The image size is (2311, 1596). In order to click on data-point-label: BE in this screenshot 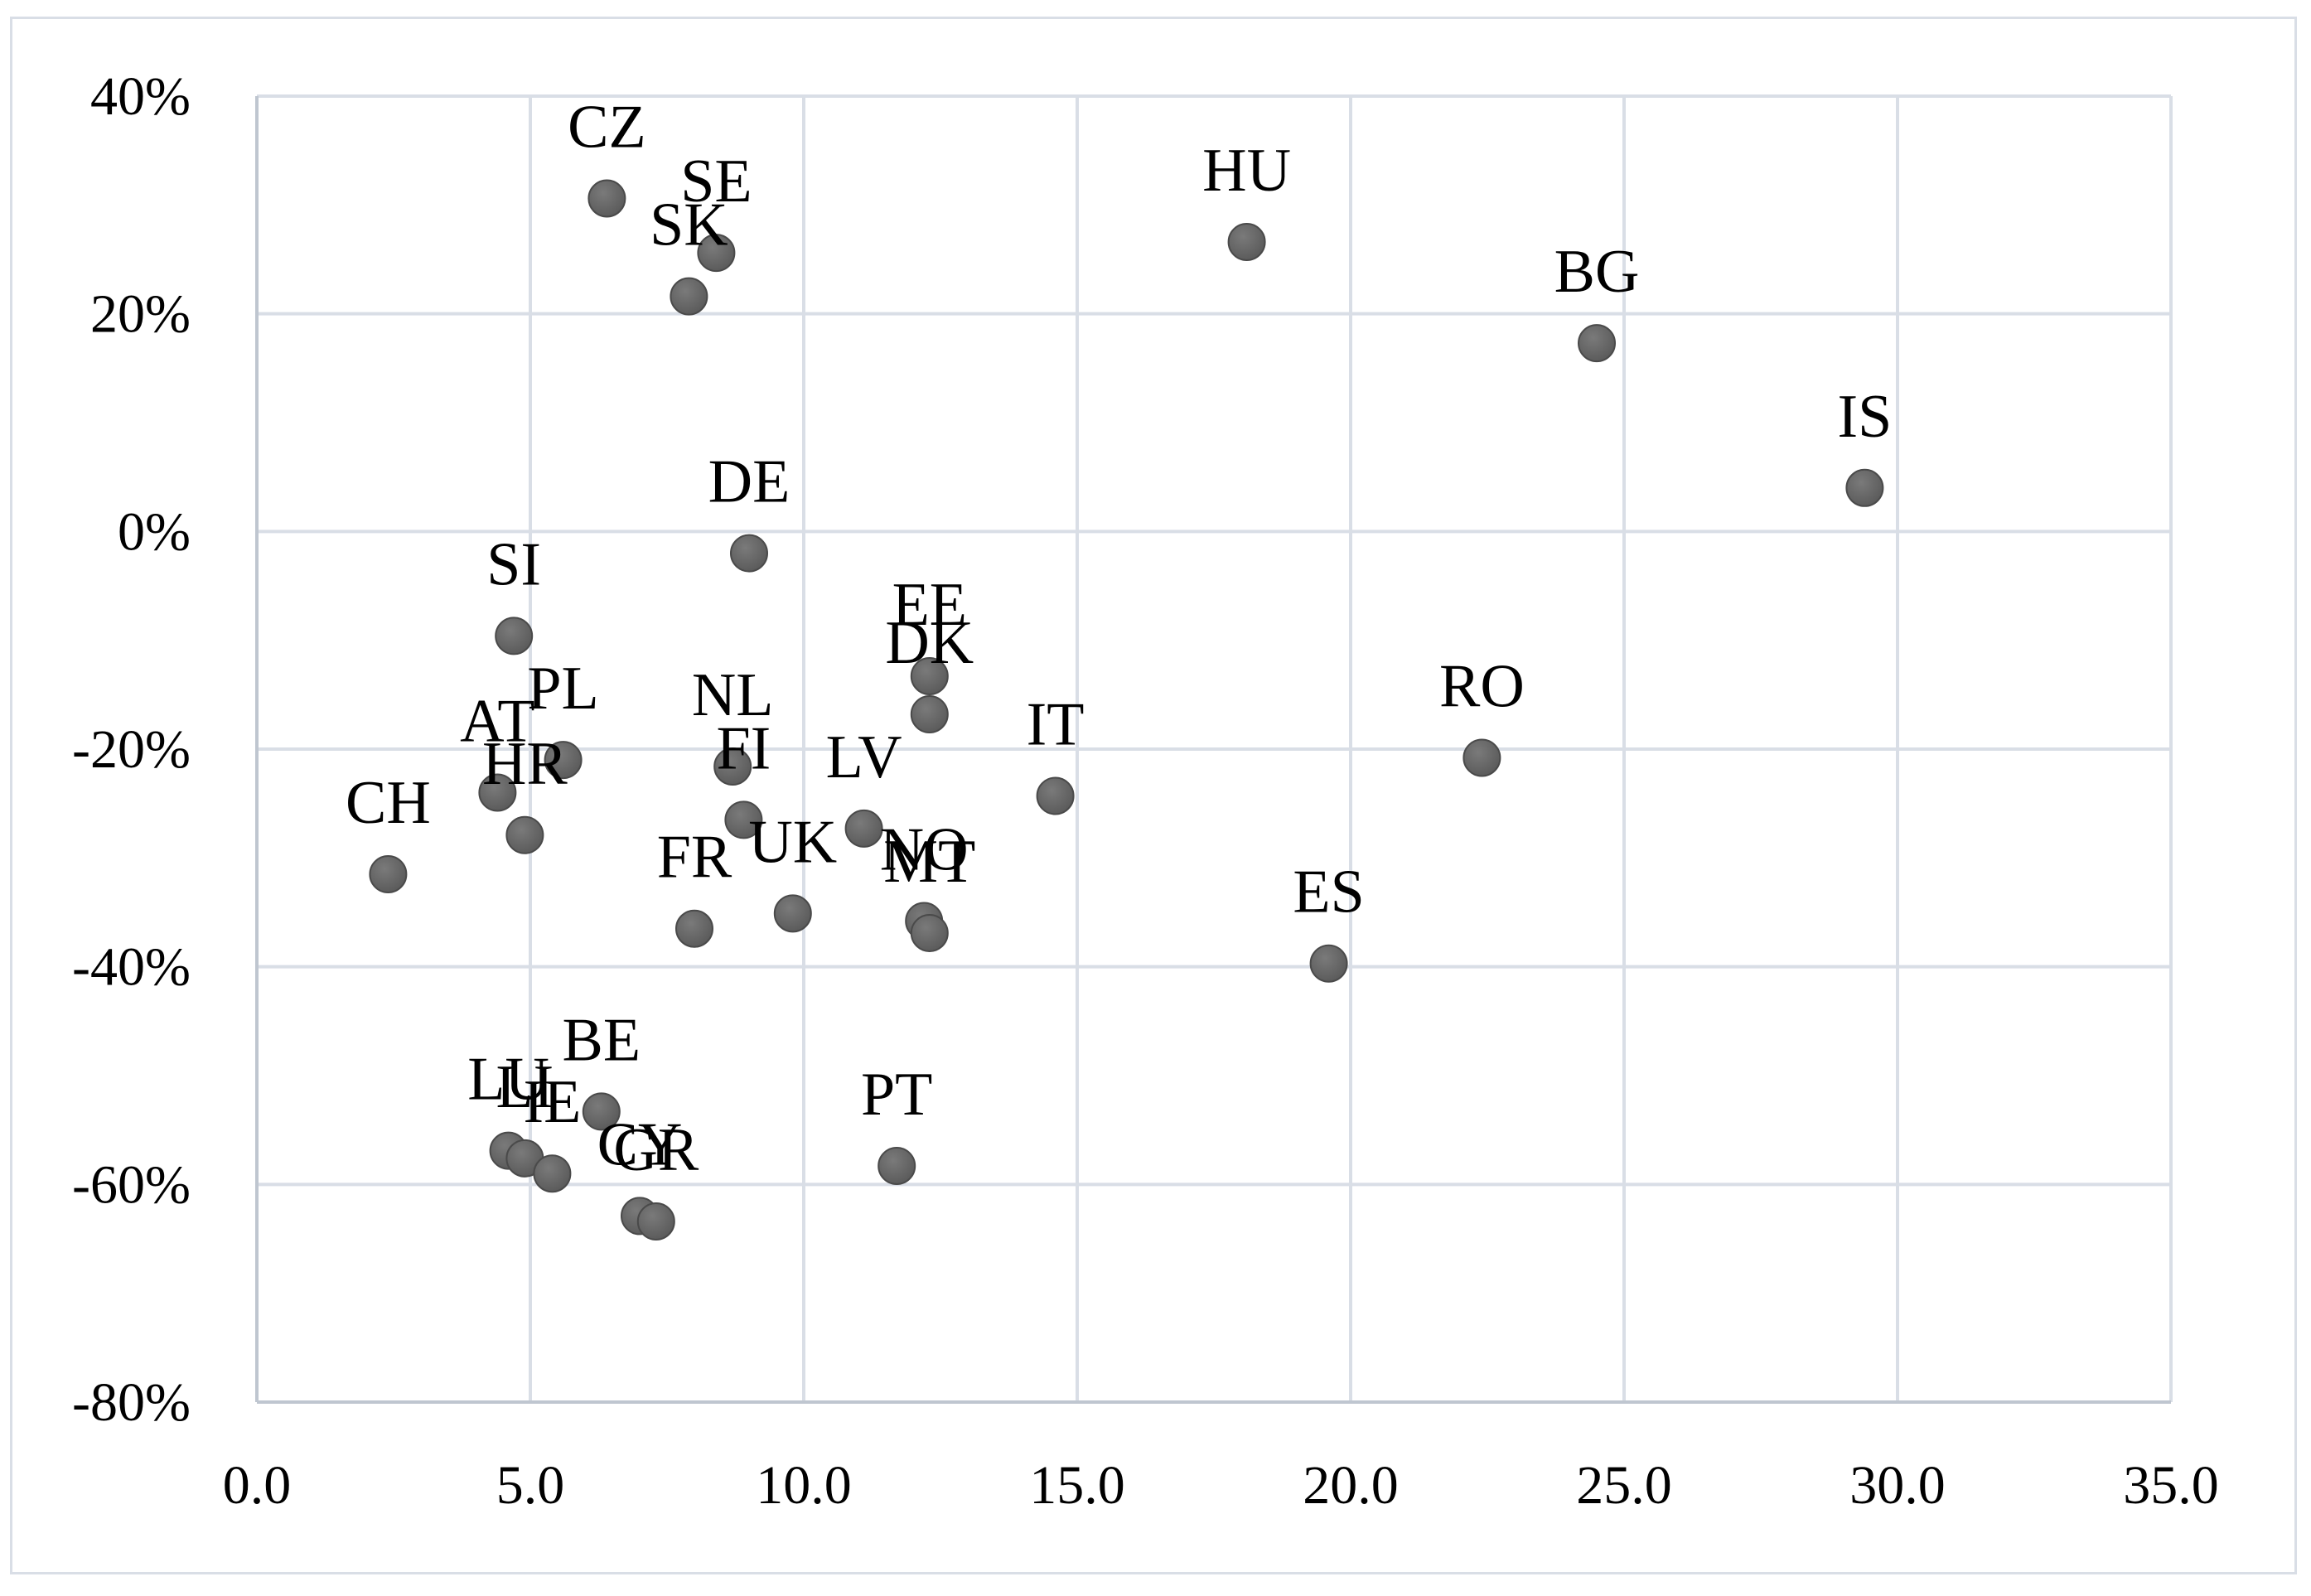, I will do `click(602, 1040)`.